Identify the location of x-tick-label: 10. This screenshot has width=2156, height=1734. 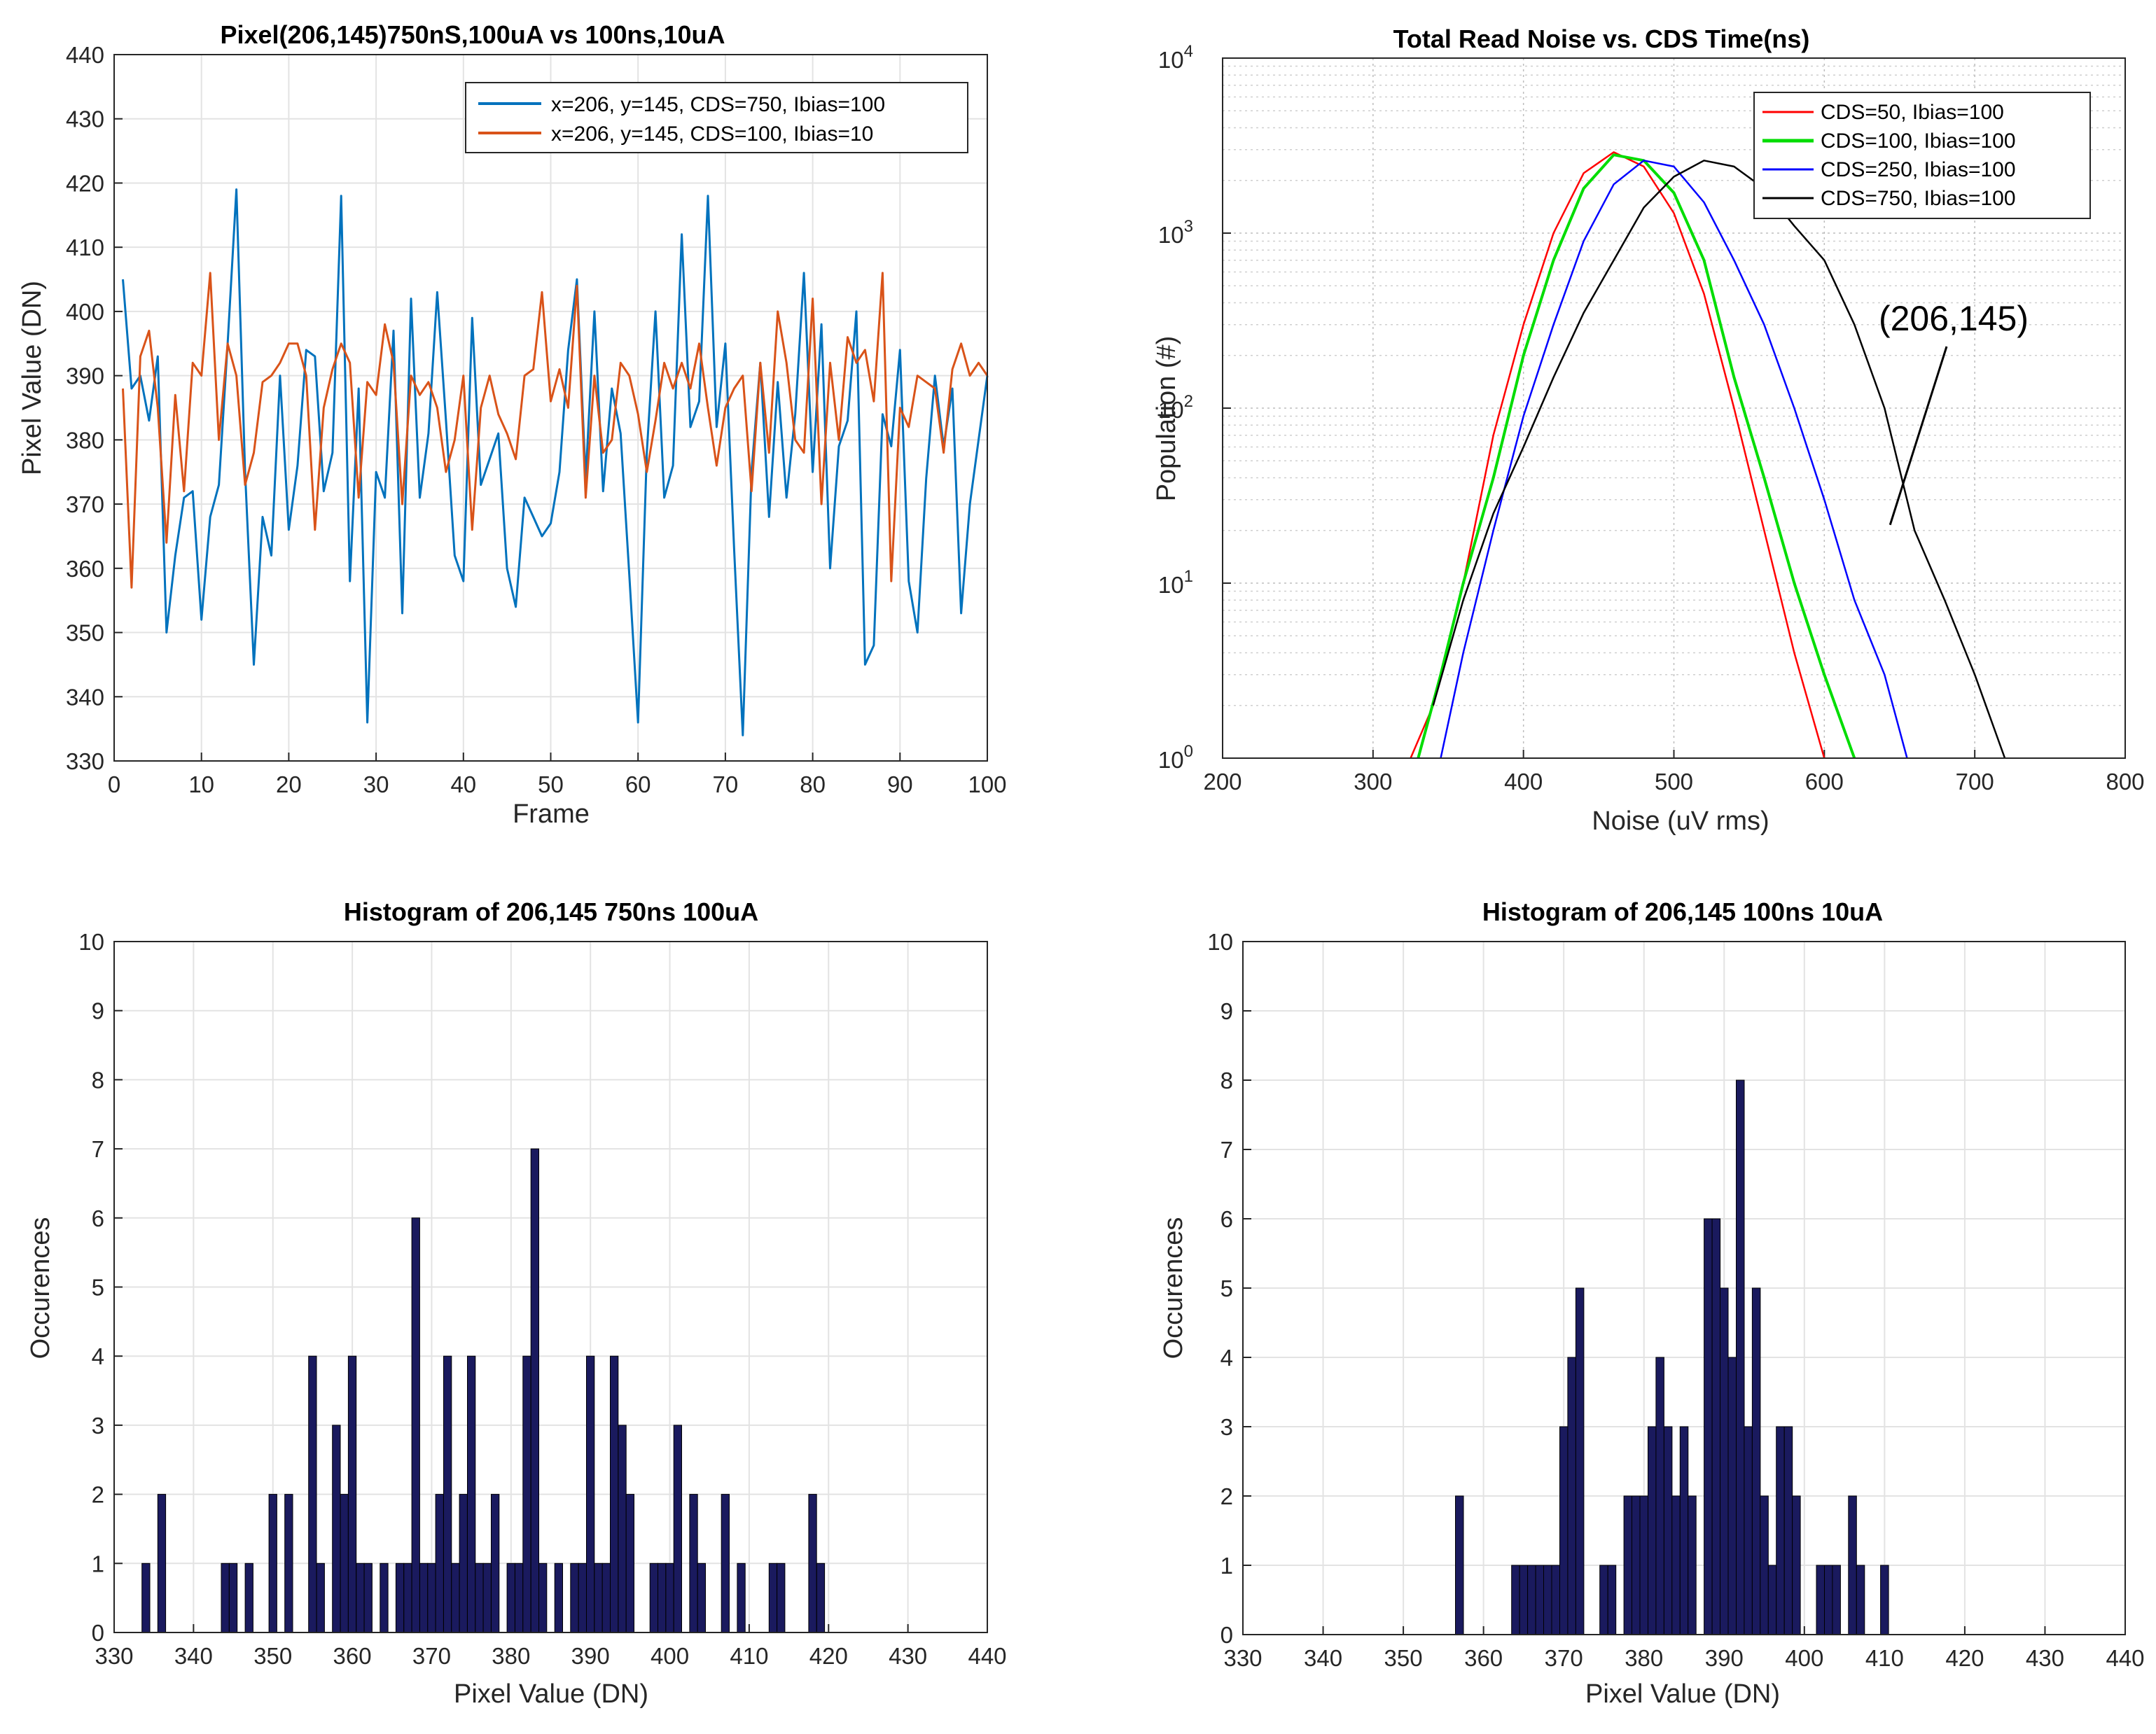
(201, 784).